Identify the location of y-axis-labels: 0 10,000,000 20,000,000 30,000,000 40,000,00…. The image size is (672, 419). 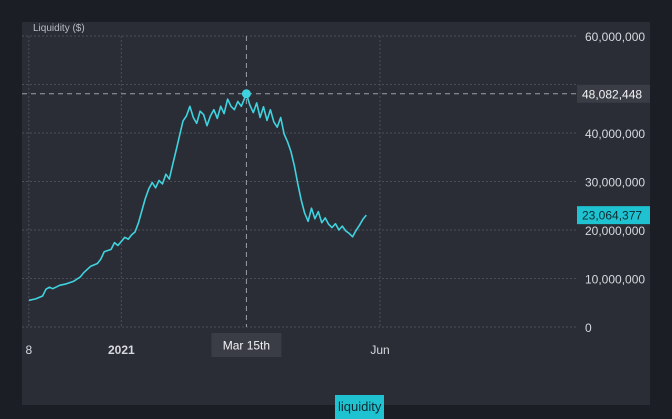
(615, 182).